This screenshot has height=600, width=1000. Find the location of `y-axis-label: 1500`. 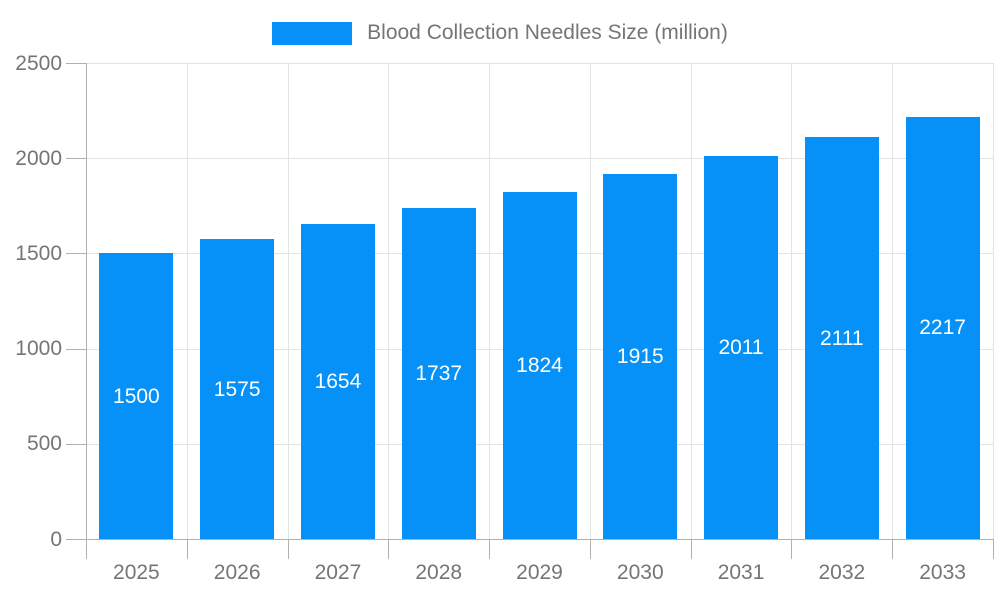

y-axis-label: 1500 is located at coordinates (38, 253).